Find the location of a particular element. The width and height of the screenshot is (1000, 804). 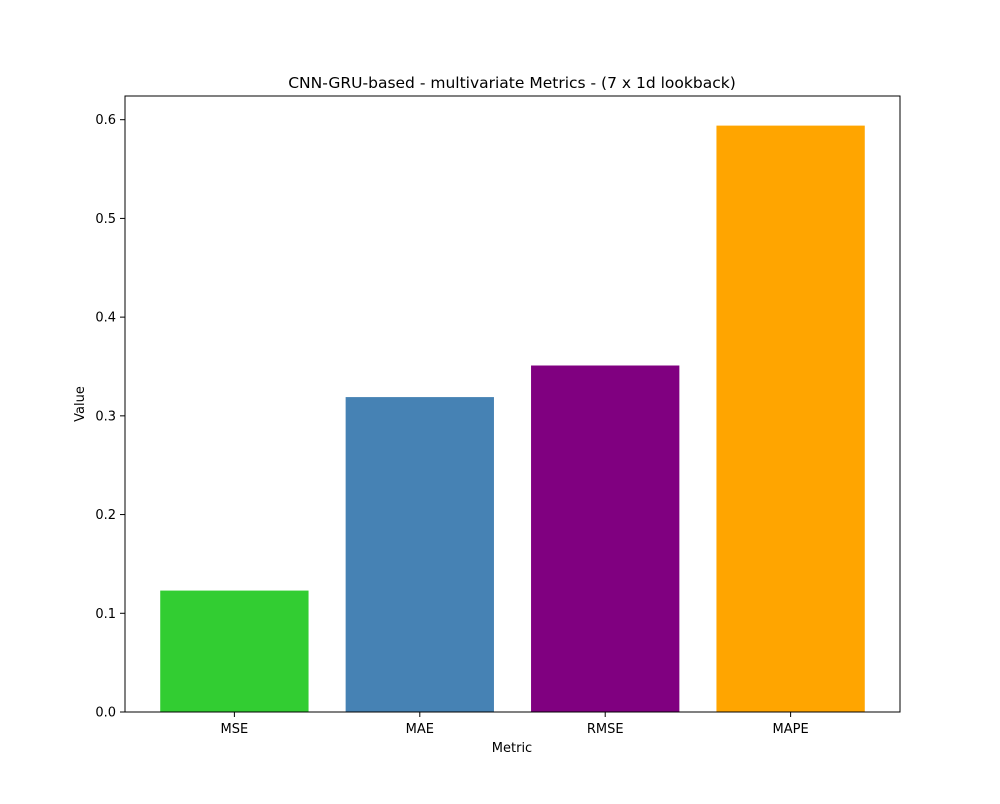

y-axis-ticks: 0.0 0.1 0.2 0.3 0.4 0.5 0.6 is located at coordinates (110, 417).